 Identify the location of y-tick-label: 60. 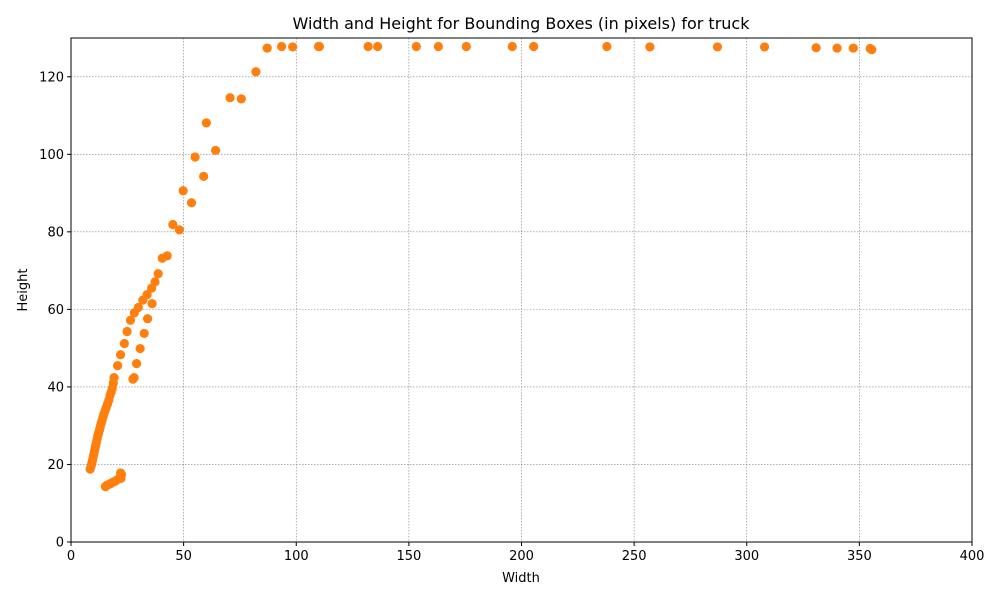
(55, 310).